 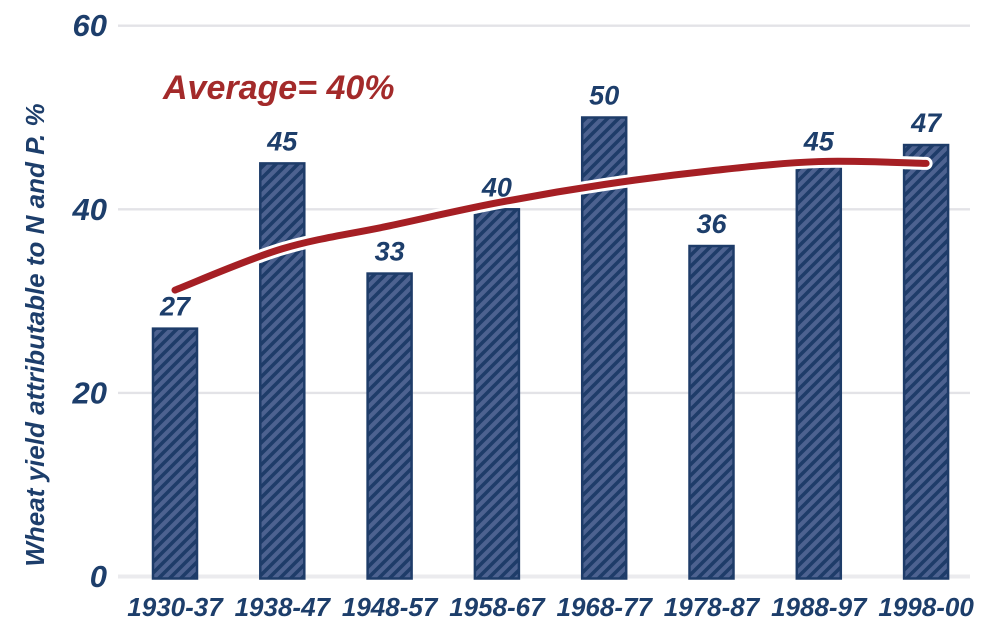 What do you see at coordinates (496, 187) in the screenshot?
I see `bar-value-label: 40` at bounding box center [496, 187].